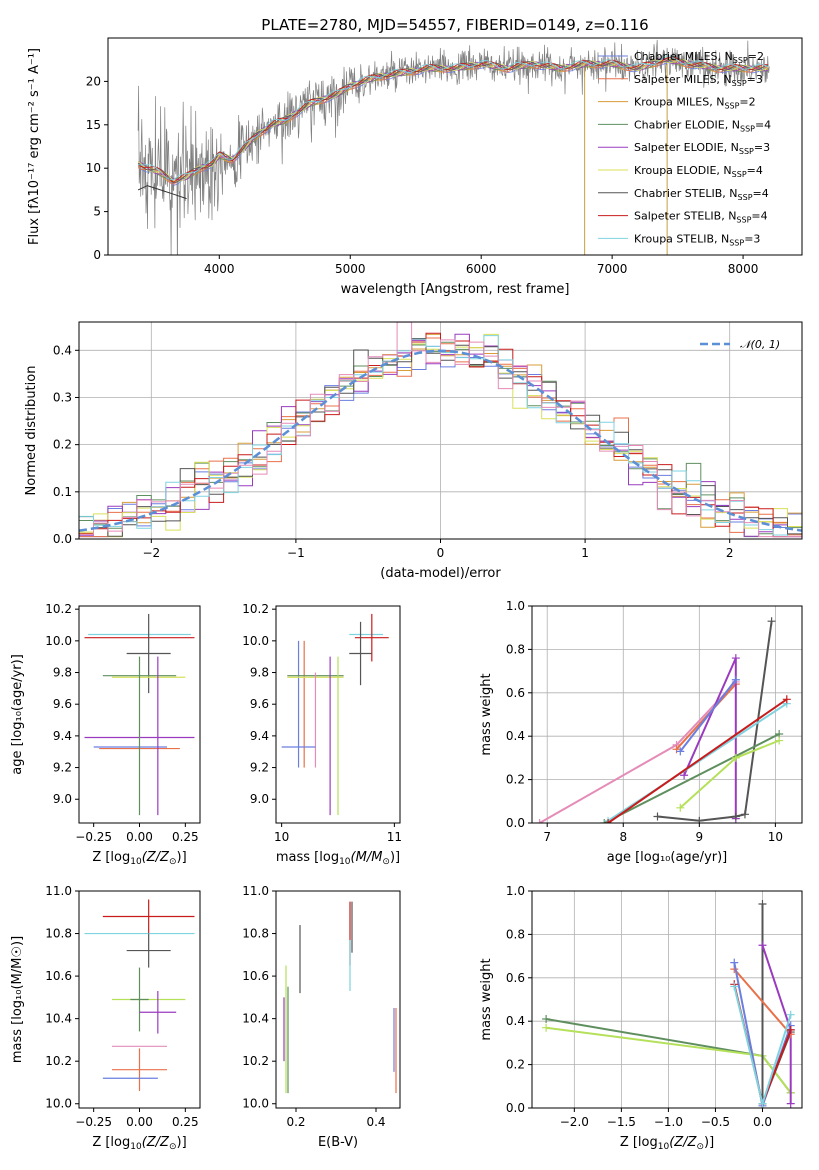 This screenshot has width=819, height=1170. What do you see at coordinates (515, 693) in the screenshot?
I see `y-tick-label: 0.6` at bounding box center [515, 693].